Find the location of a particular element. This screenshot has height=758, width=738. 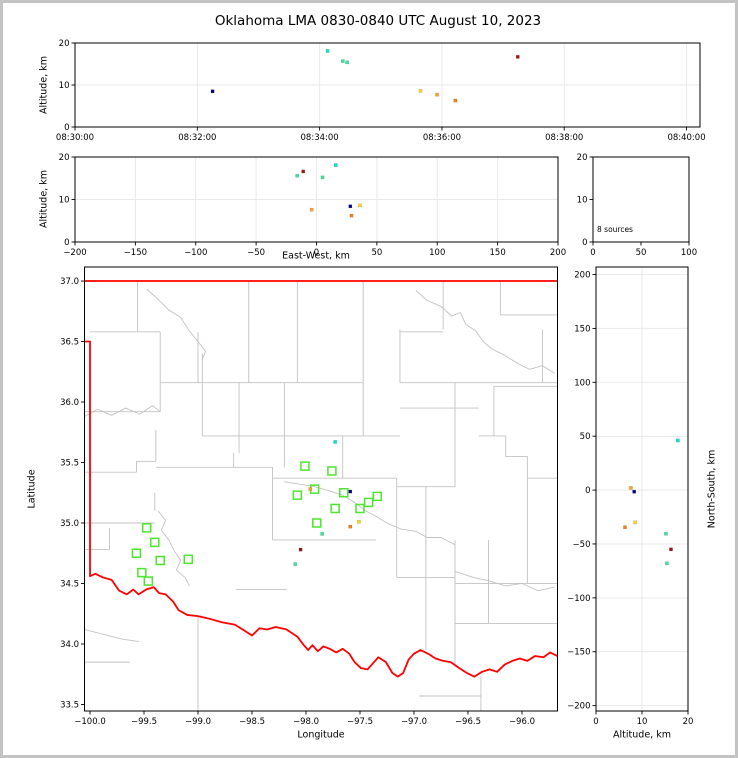

panel-ns_height: 0 10 20 −200 −150 −100 −50 0 50 100 150 200 is located at coordinates (630, 496).